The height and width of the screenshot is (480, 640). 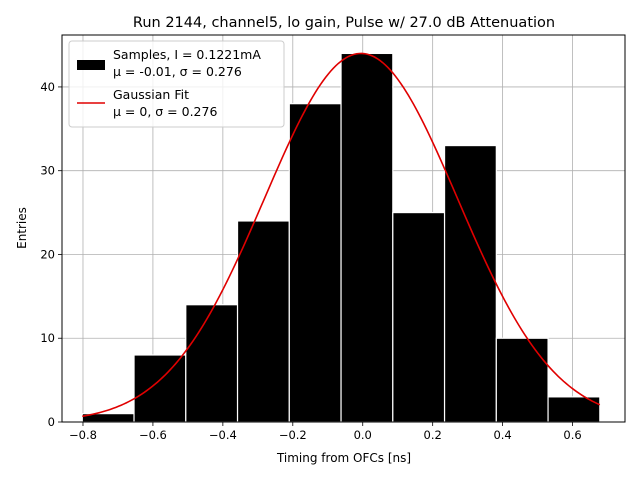 I want to click on x-tick-label-4: 0.0, so click(x=363, y=435).